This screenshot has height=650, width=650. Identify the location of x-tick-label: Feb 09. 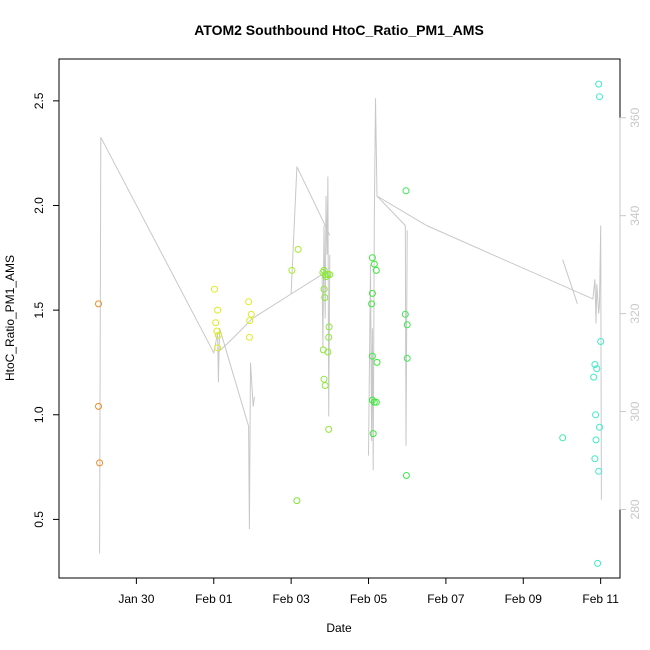
(524, 599).